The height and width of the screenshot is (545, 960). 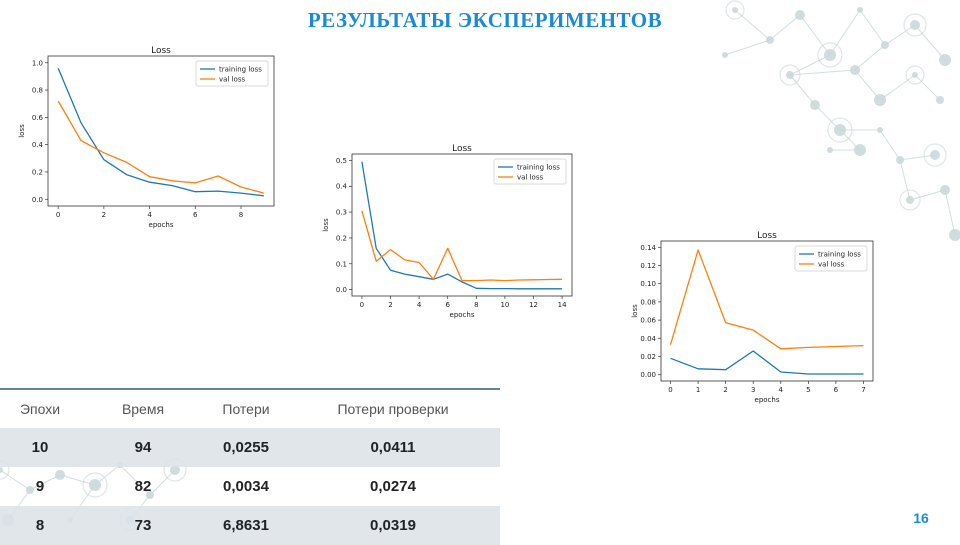 I want to click on x-tick-label: 7, so click(x=863, y=390).